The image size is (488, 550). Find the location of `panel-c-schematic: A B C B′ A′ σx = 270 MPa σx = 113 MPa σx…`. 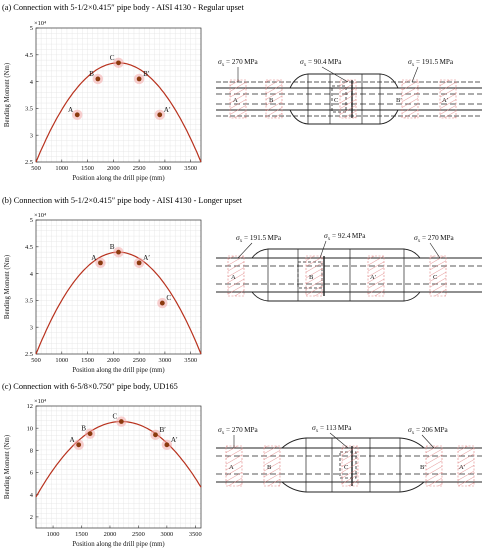

panel-c-schematic: A B C B′ A′ σx = 270 MPa σx = 113 MPa σx… is located at coordinates (349, 458).